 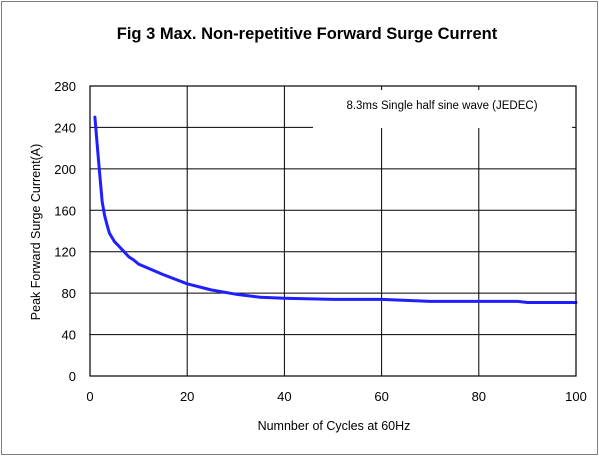 I want to click on x-tick-label-20: 20, so click(x=187, y=396).